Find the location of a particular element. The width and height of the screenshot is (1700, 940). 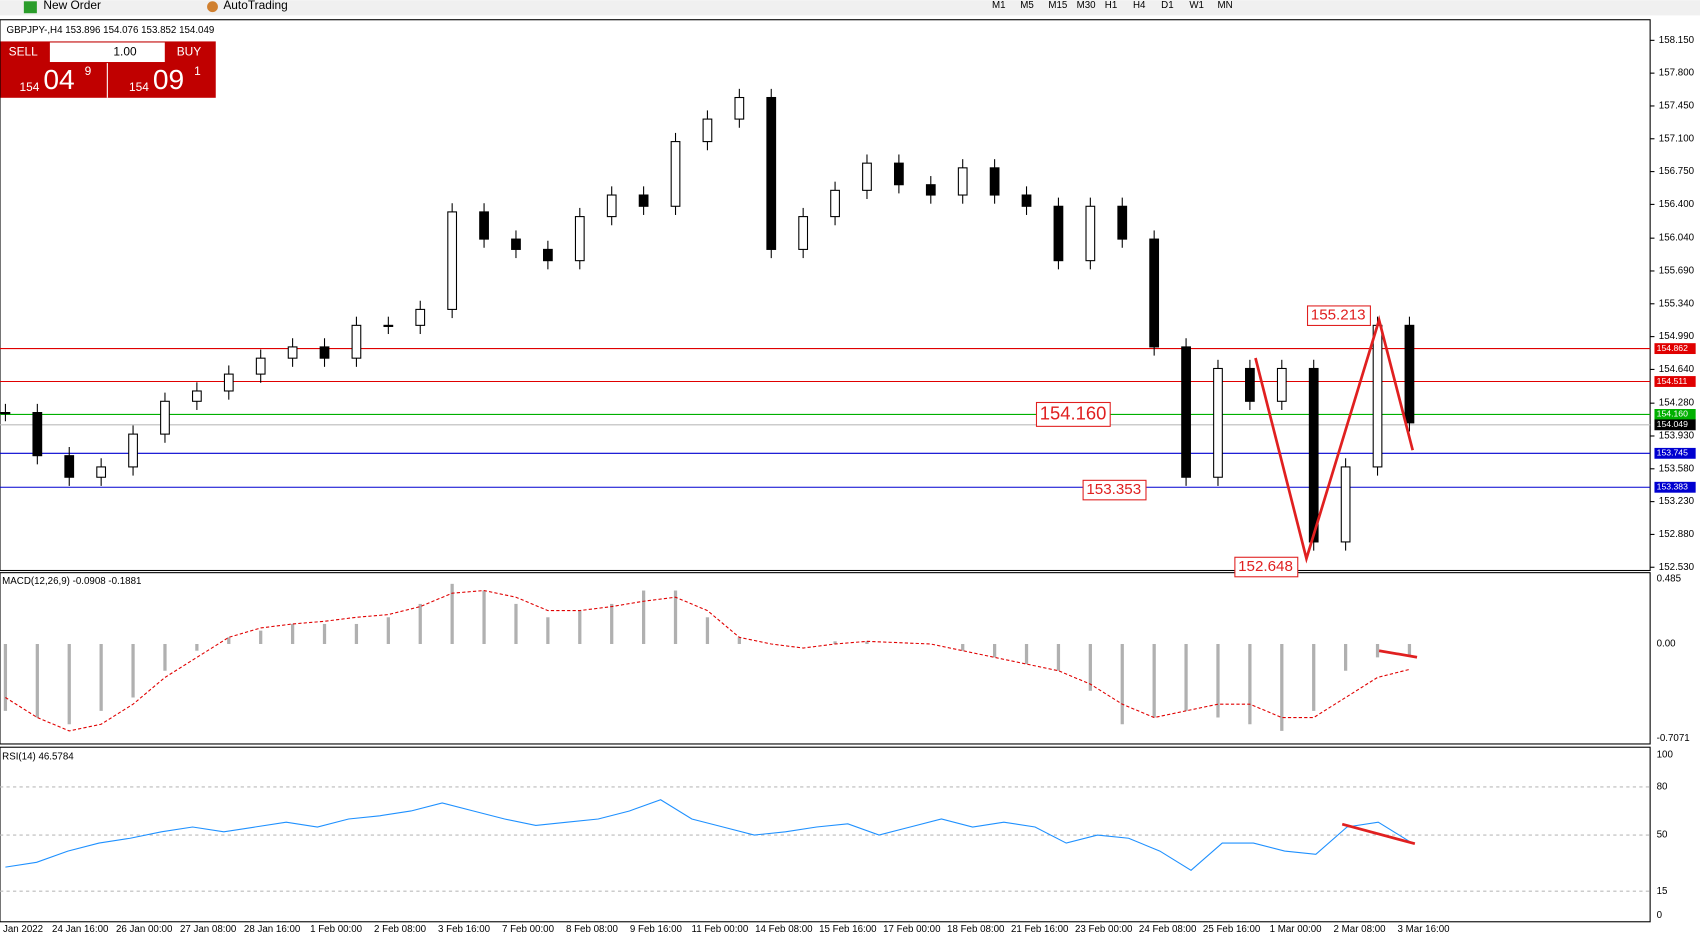

y-tick-label: 157.450 is located at coordinates (1677, 106).